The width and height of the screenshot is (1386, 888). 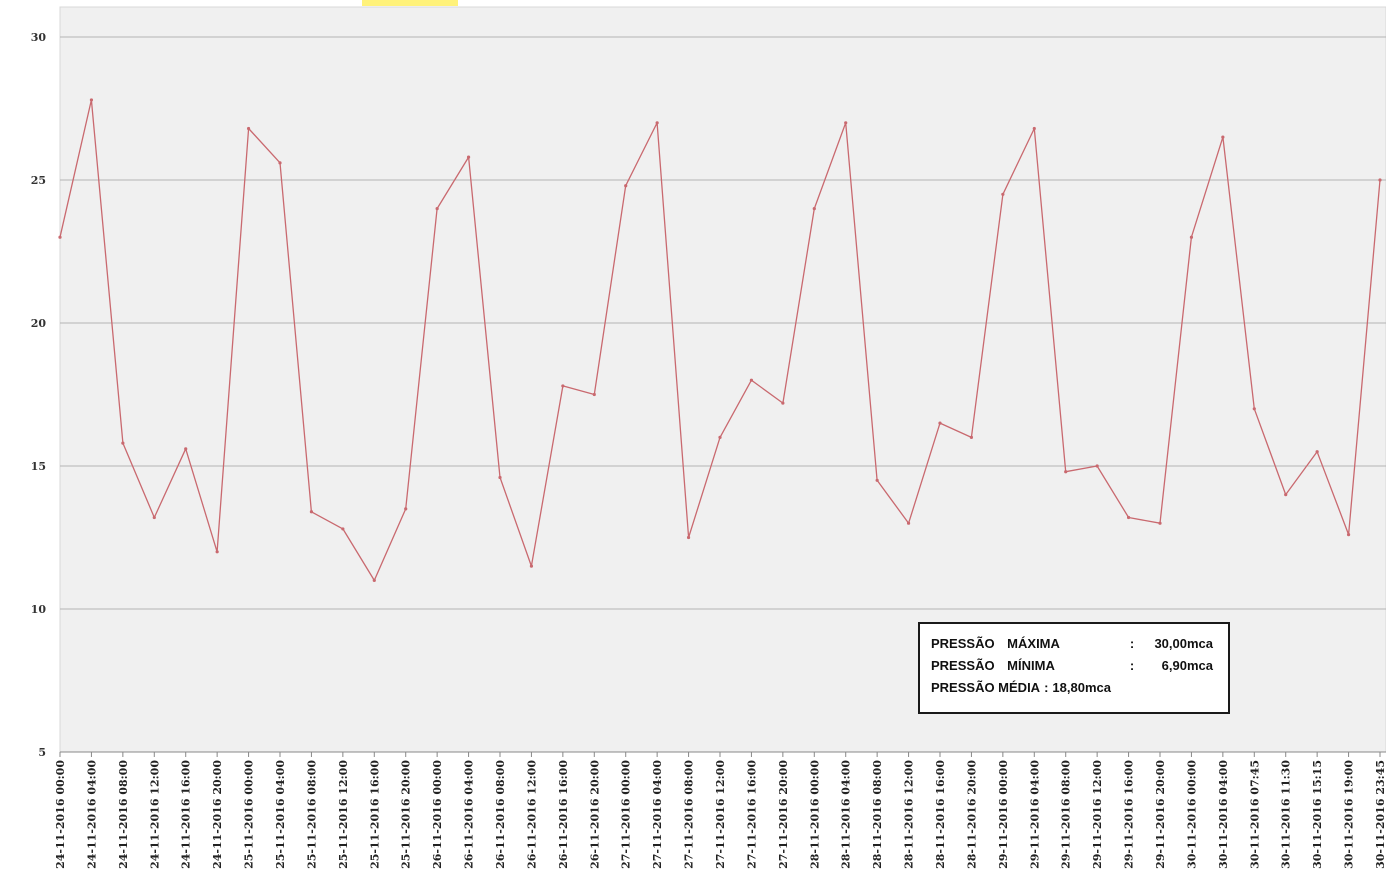 What do you see at coordinates (1066, 814) in the screenshot?
I see `x-tick-label: 29-11-2016 08:00` at bounding box center [1066, 814].